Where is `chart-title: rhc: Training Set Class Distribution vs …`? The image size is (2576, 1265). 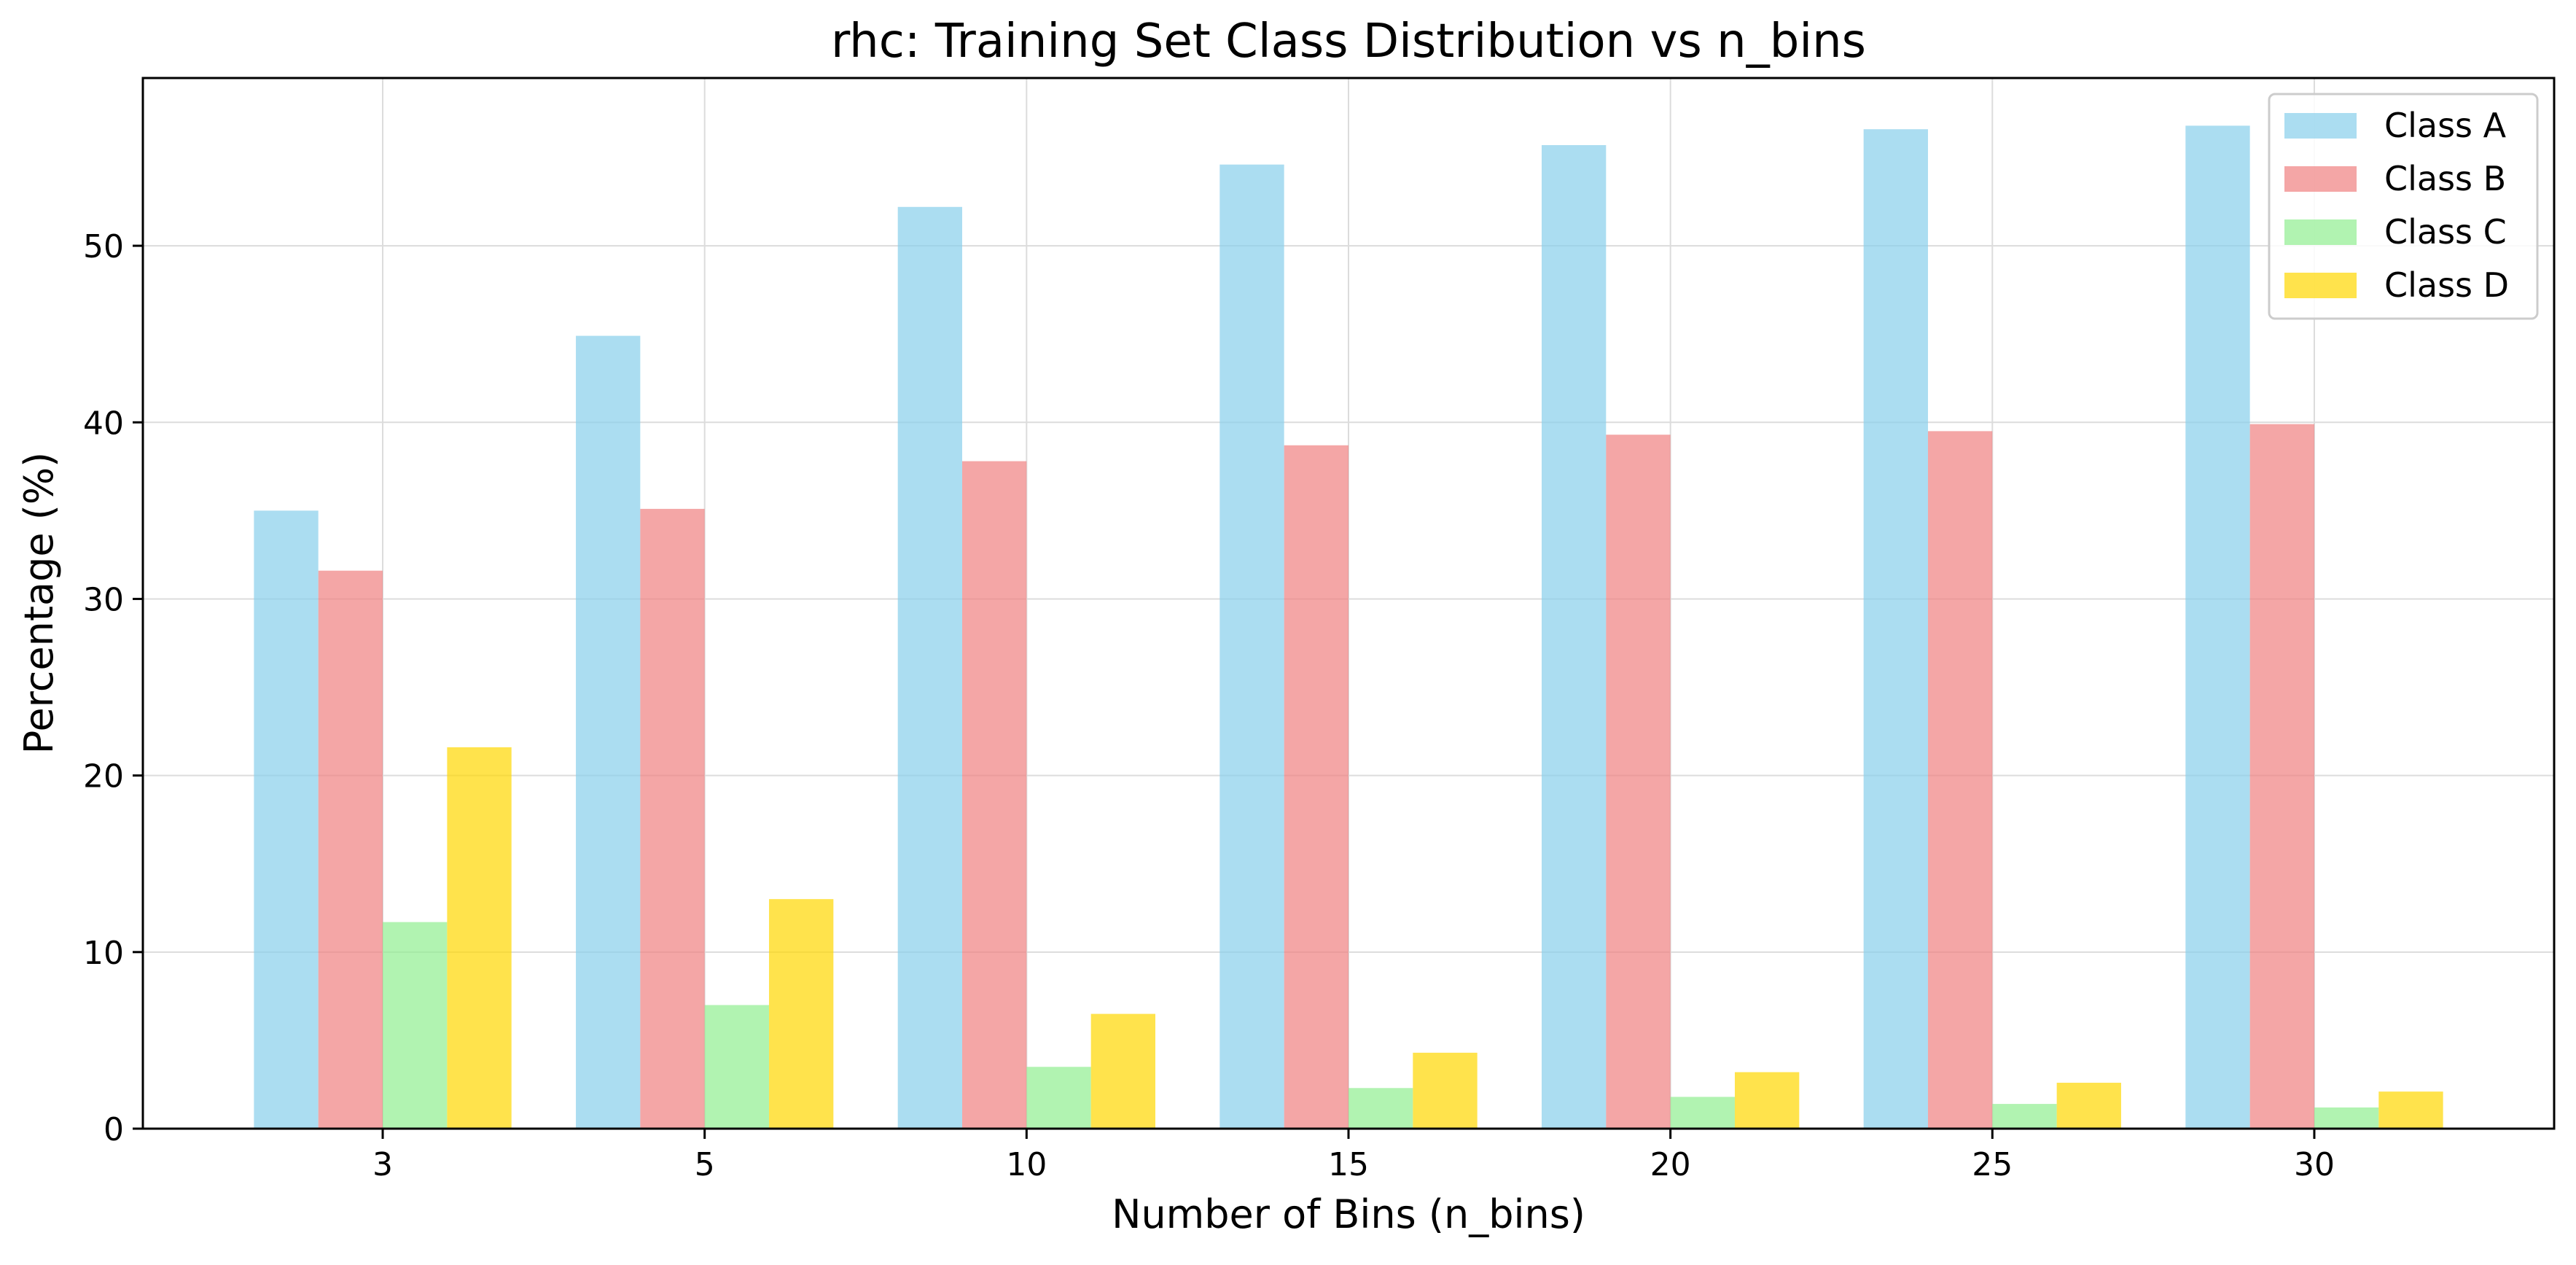 chart-title: rhc: Training Set Class Distribution vs … is located at coordinates (1348, 42).